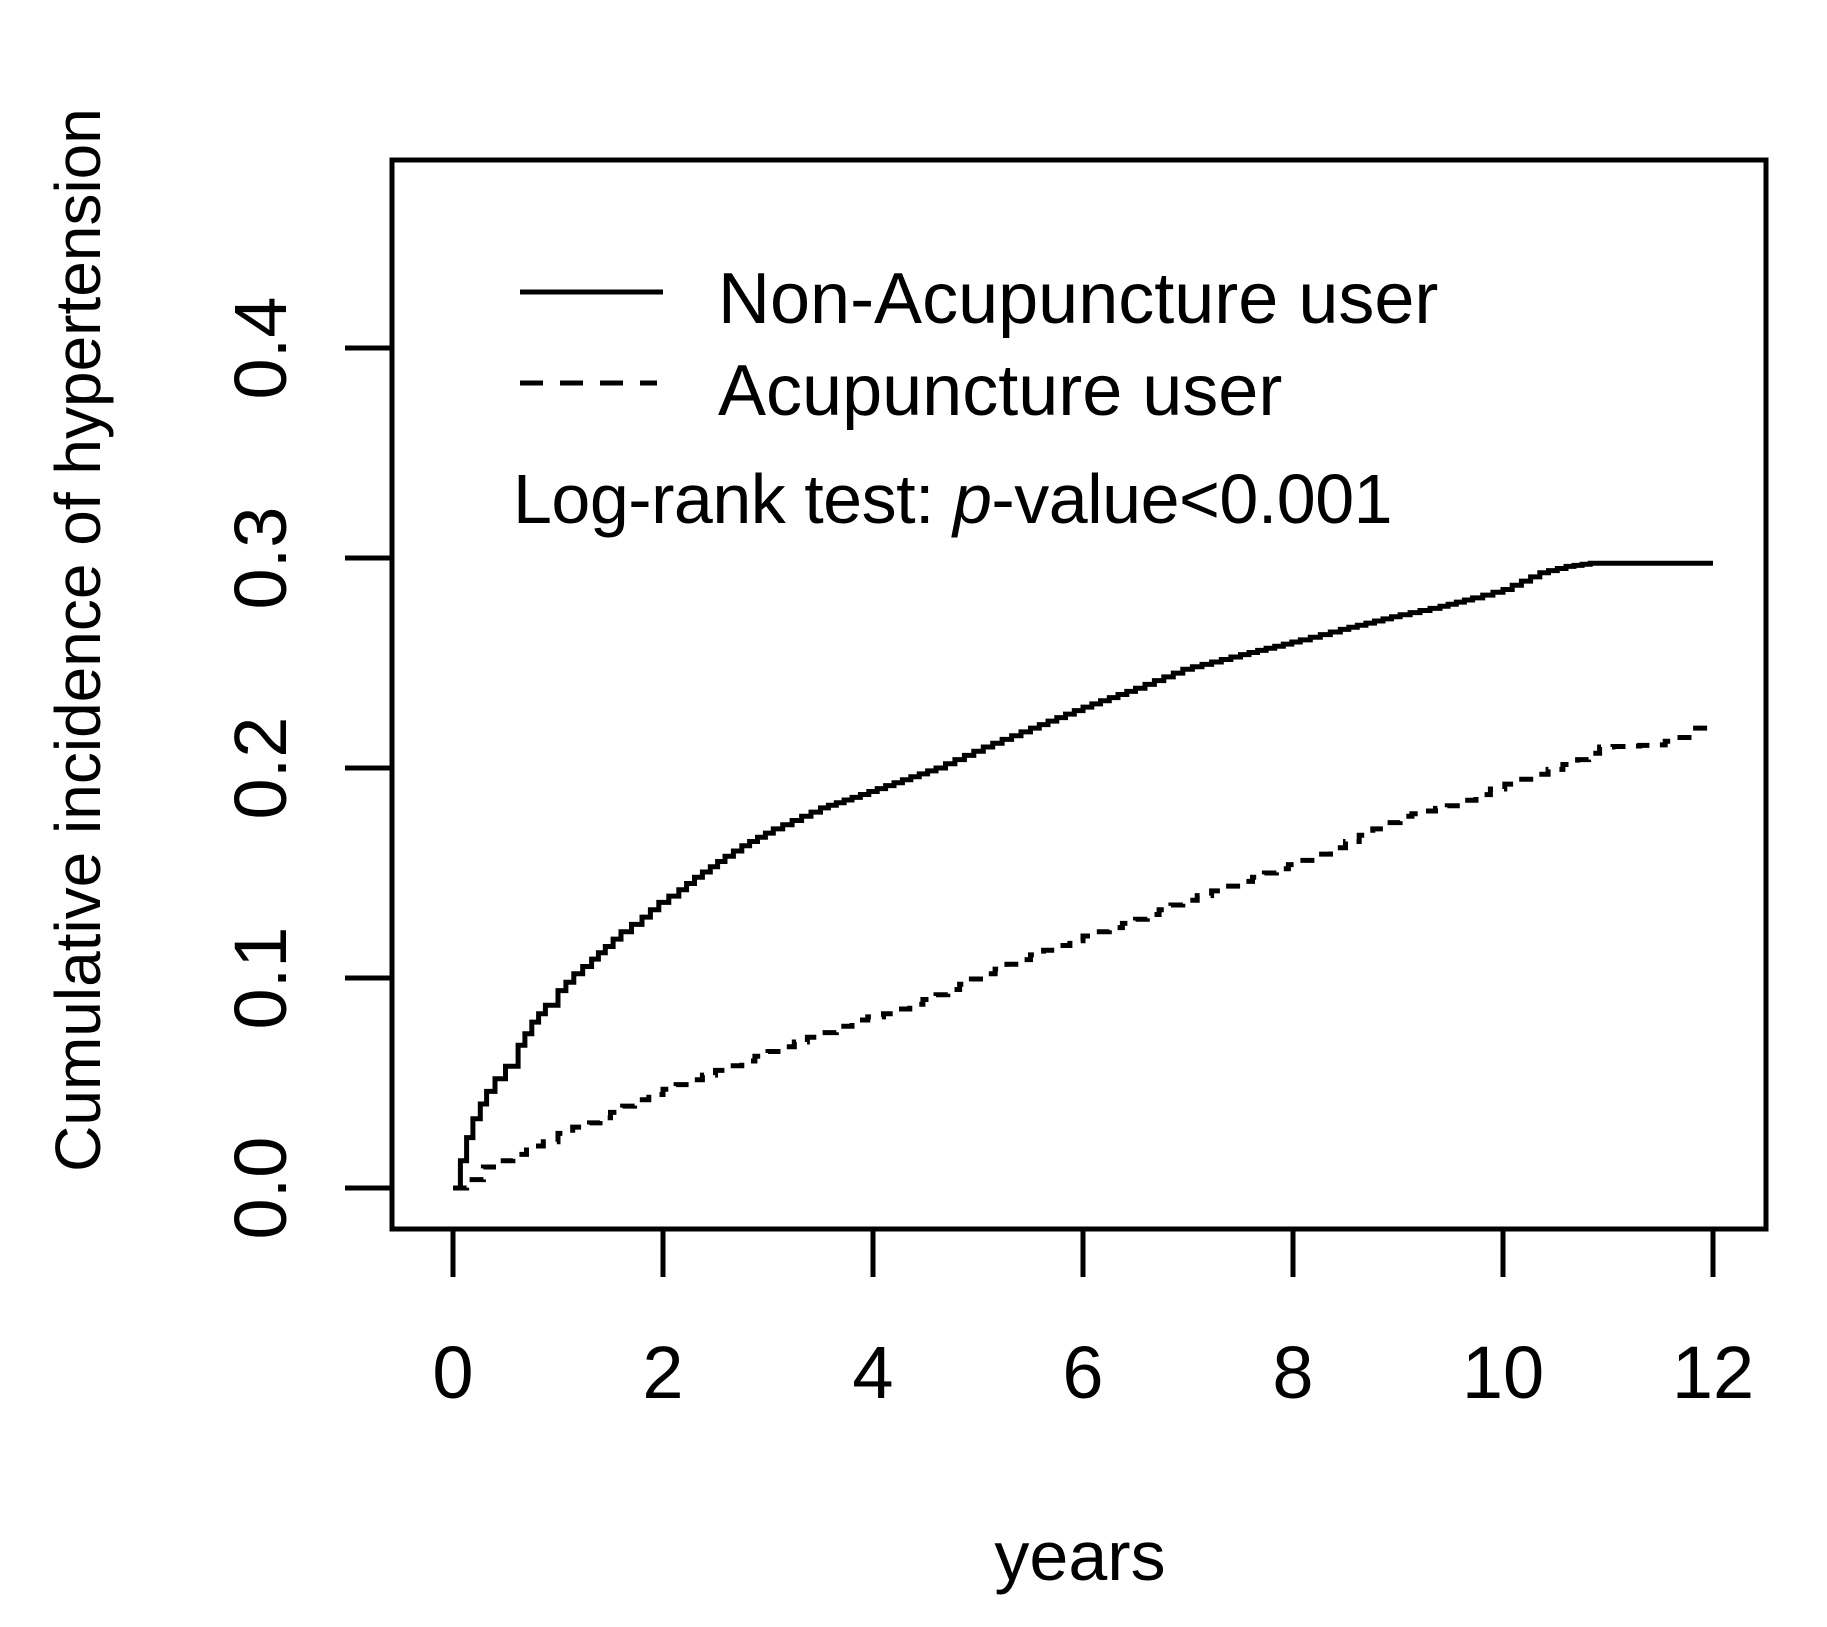  Describe the element at coordinates (260, 1188) in the screenshot. I see `y-tick-label: 0.0` at that location.